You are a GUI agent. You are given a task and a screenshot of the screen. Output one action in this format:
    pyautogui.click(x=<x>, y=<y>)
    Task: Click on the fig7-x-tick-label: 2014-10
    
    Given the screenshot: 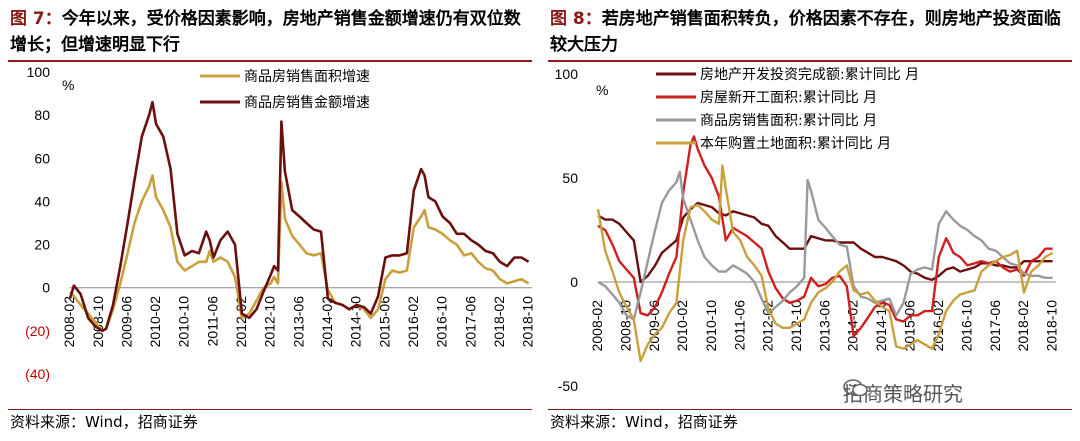 What is the action you would take?
    pyautogui.click(x=356, y=322)
    